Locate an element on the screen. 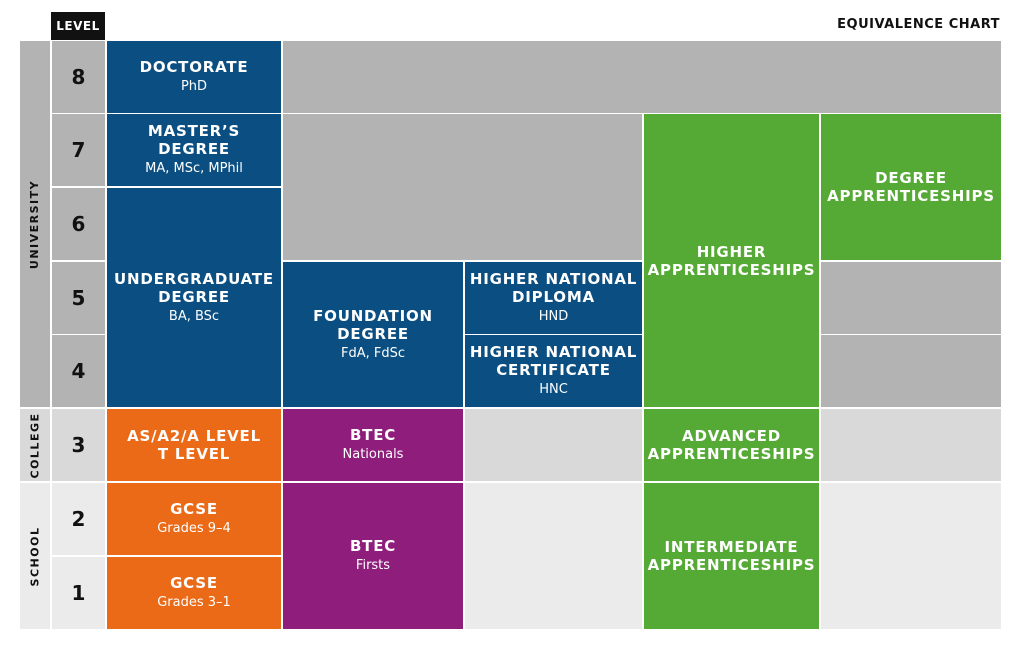 Image resolution: width=1024 pixels, height=649 pixels. gcse-high-sub: Grades 9–4 is located at coordinates (194, 528).